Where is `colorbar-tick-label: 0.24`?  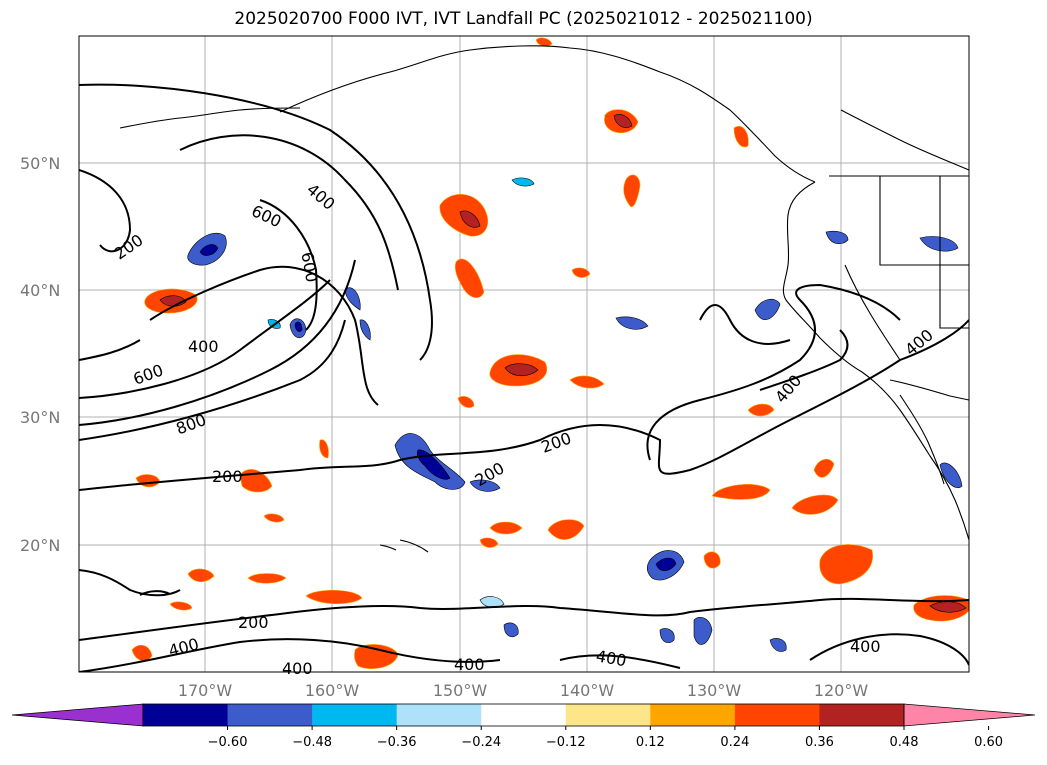 colorbar-tick-label: 0.24 is located at coordinates (734, 742).